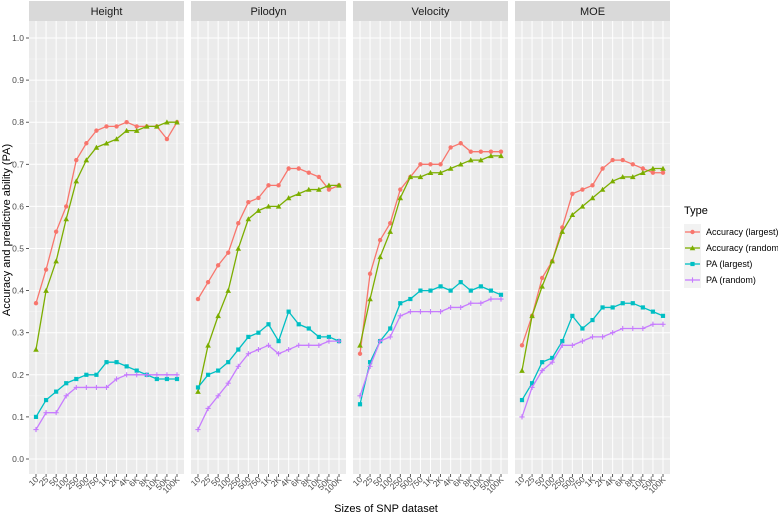  I want to click on y-axis-title: Accuracy and predictive ability (PA), so click(7, 230).